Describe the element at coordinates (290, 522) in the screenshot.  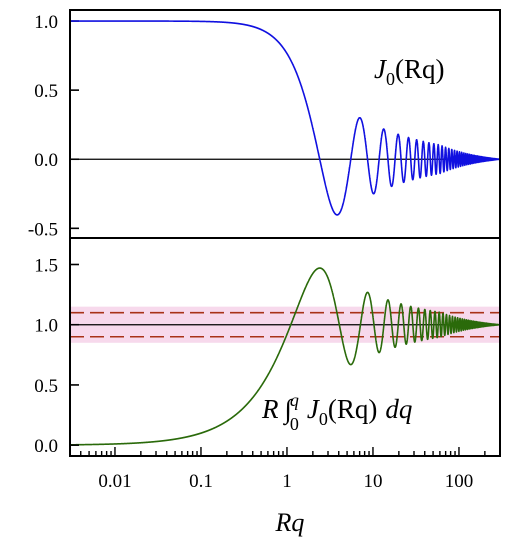
I see `x-axis-title: Rq` at that location.